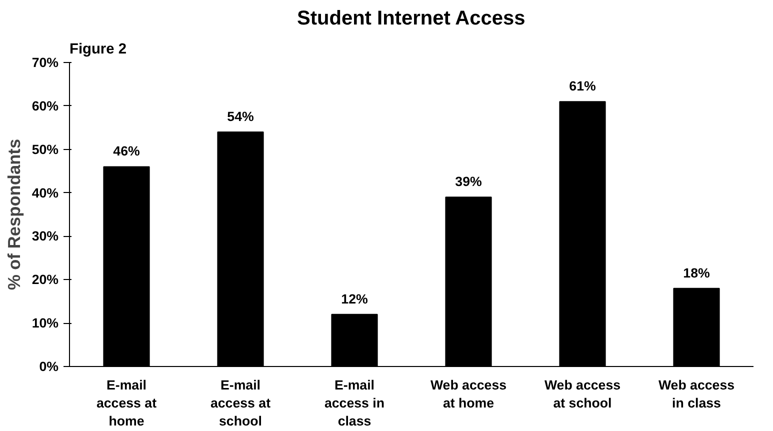 This screenshot has height=431, width=773. Describe the element at coordinates (45, 323) in the screenshot. I see `y-tick-label: 10%` at that location.